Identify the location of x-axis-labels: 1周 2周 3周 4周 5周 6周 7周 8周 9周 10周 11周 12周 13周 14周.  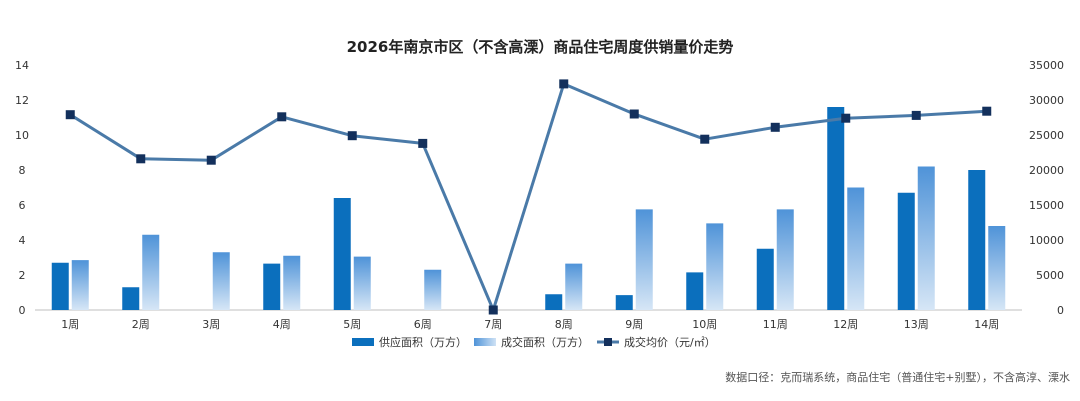
(530, 324).